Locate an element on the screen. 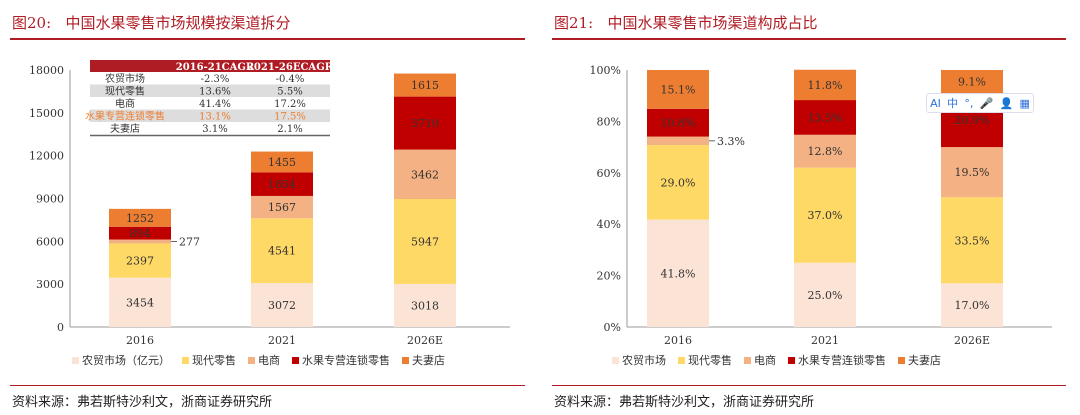 Image resolution: width=1080 pixels, height=415 pixels. y-tick-label: 80% is located at coordinates (609, 121).